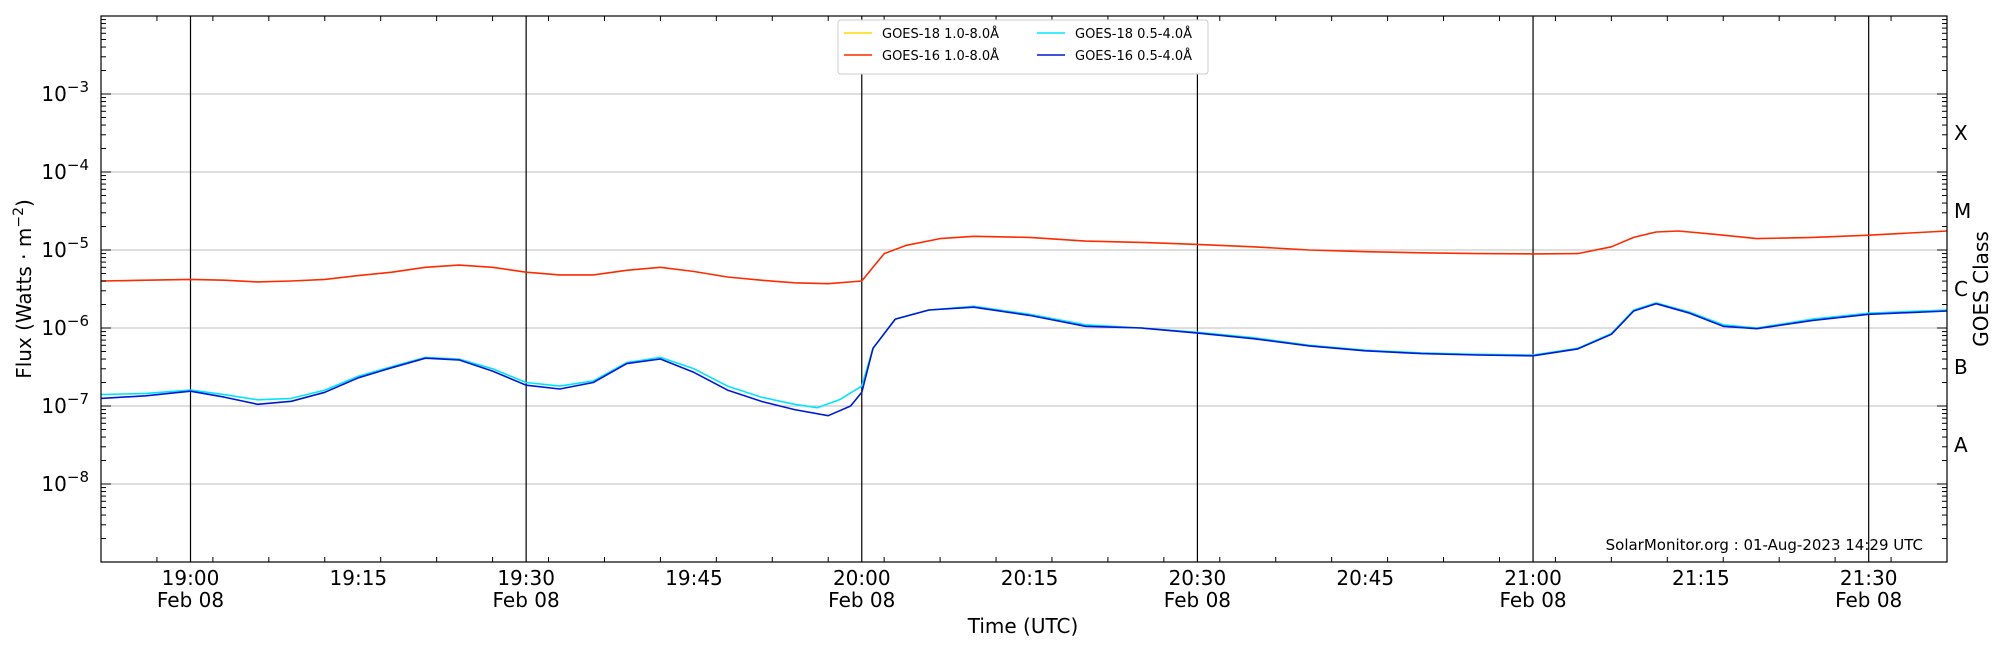 The image size is (2000, 650). What do you see at coordinates (78, 165) in the screenshot?
I see `y-tick-exponent: −4` at bounding box center [78, 165].